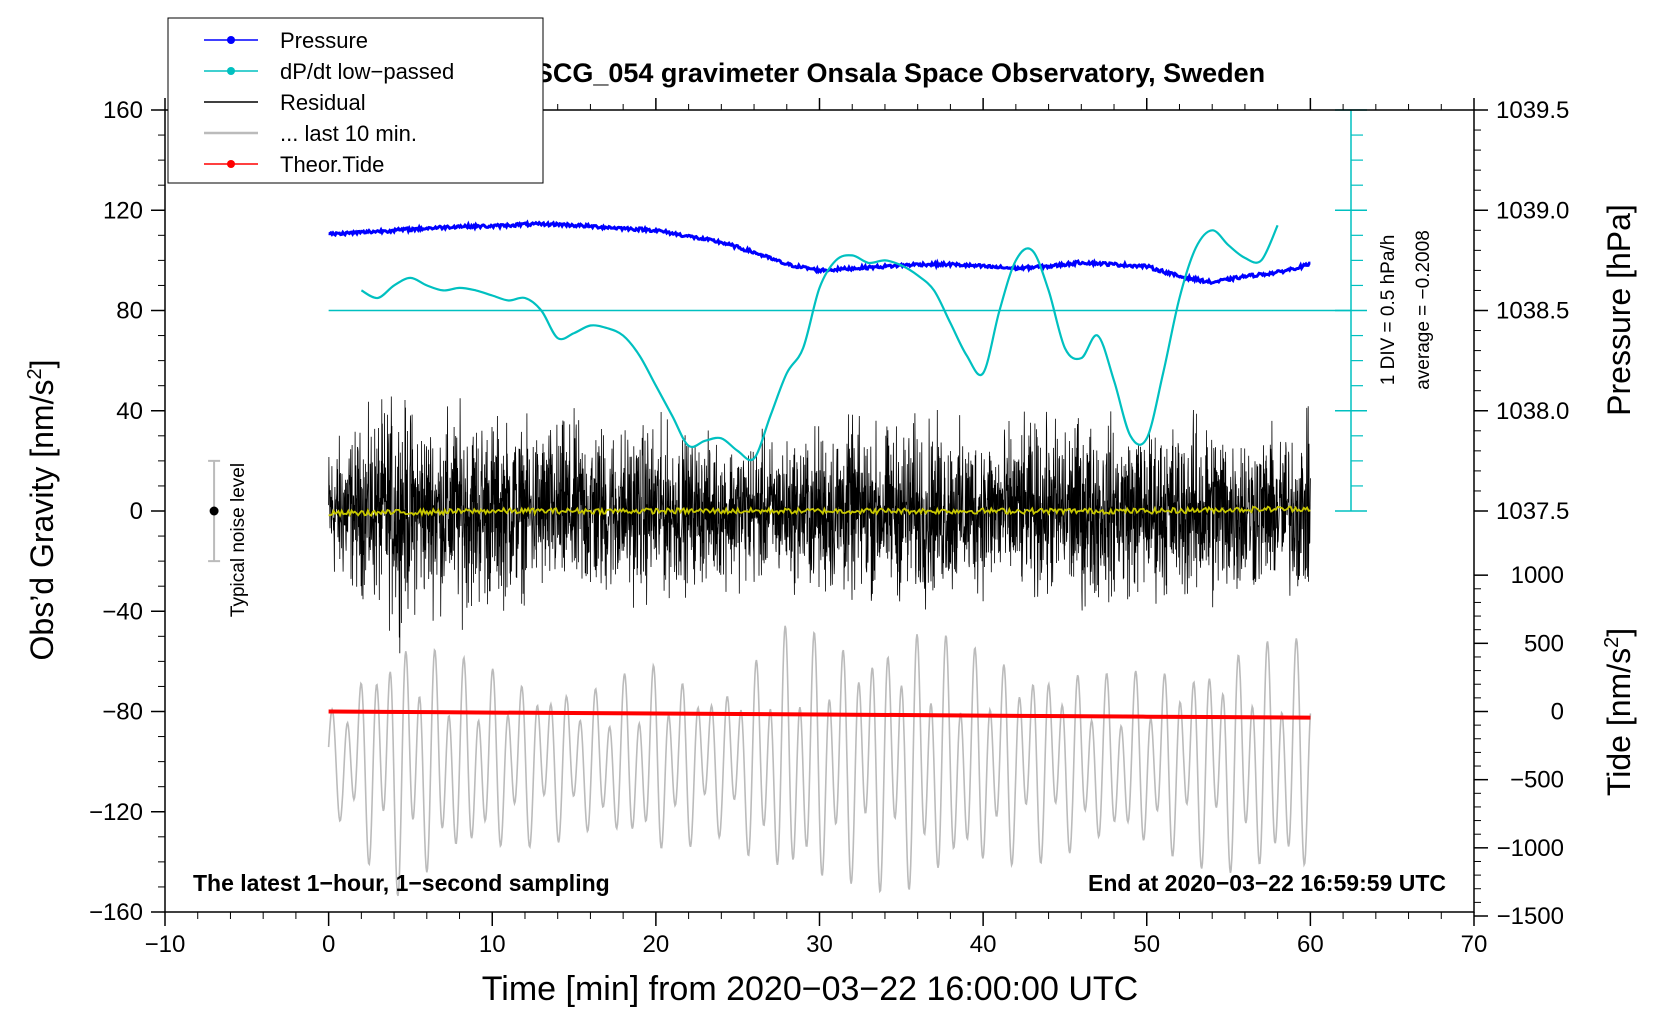 This screenshot has height=1025, width=1660. Describe the element at coordinates (1619, 722) in the screenshot. I see `tide-label-main: Tide [nm/s` at that location.